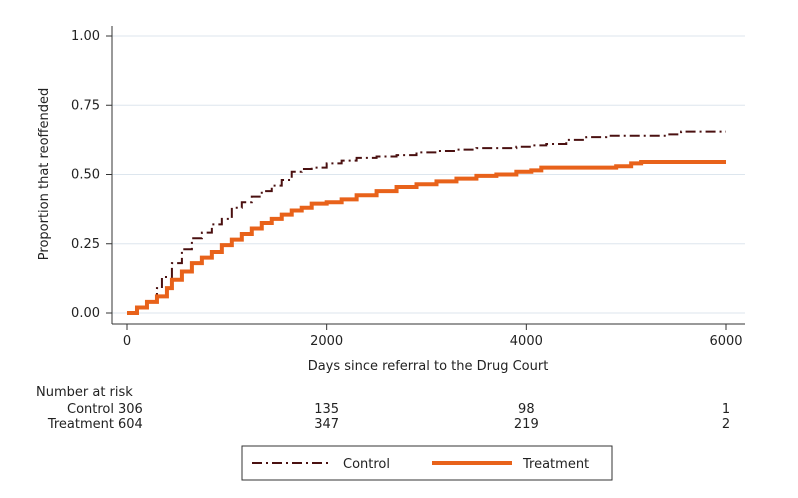 Image resolution: width=798 pixels, height=498 pixels. I want to click on y-ticks: 0.00 0.25 0.50 0.75 1.00, so click(91, 175).